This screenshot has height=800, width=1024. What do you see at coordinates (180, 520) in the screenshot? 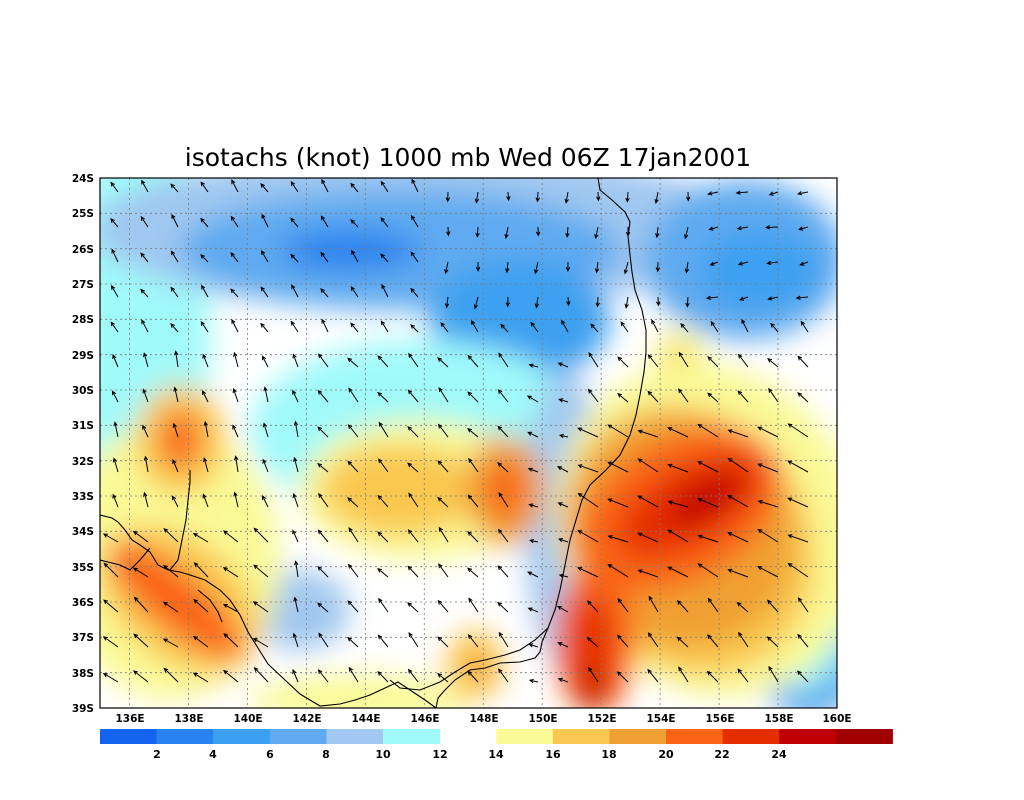
I see `spencer-gulf-line` at bounding box center [180, 520].